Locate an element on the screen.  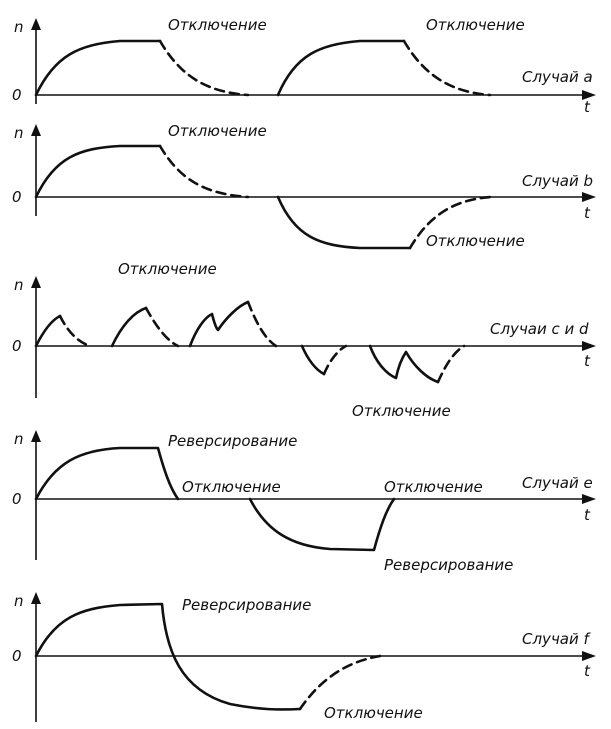
case-label-e: Случай e is located at coordinates (557, 483).